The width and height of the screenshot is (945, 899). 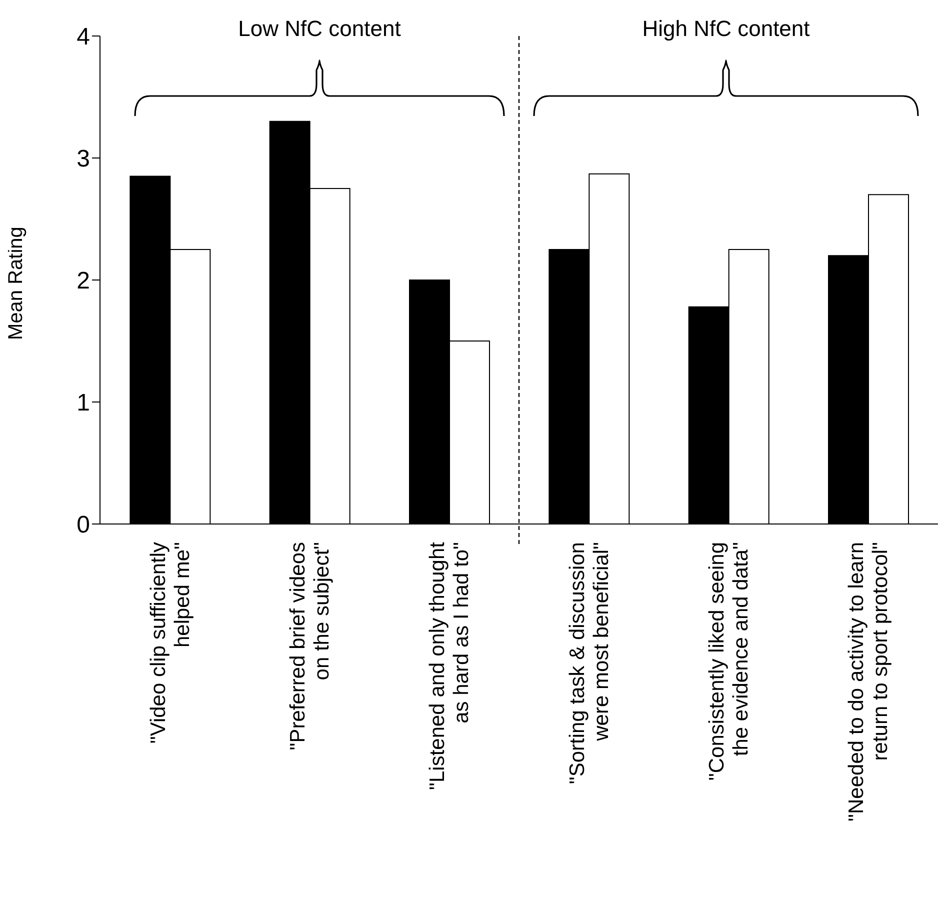 I want to click on y-tick-label: 3, so click(x=83, y=159).